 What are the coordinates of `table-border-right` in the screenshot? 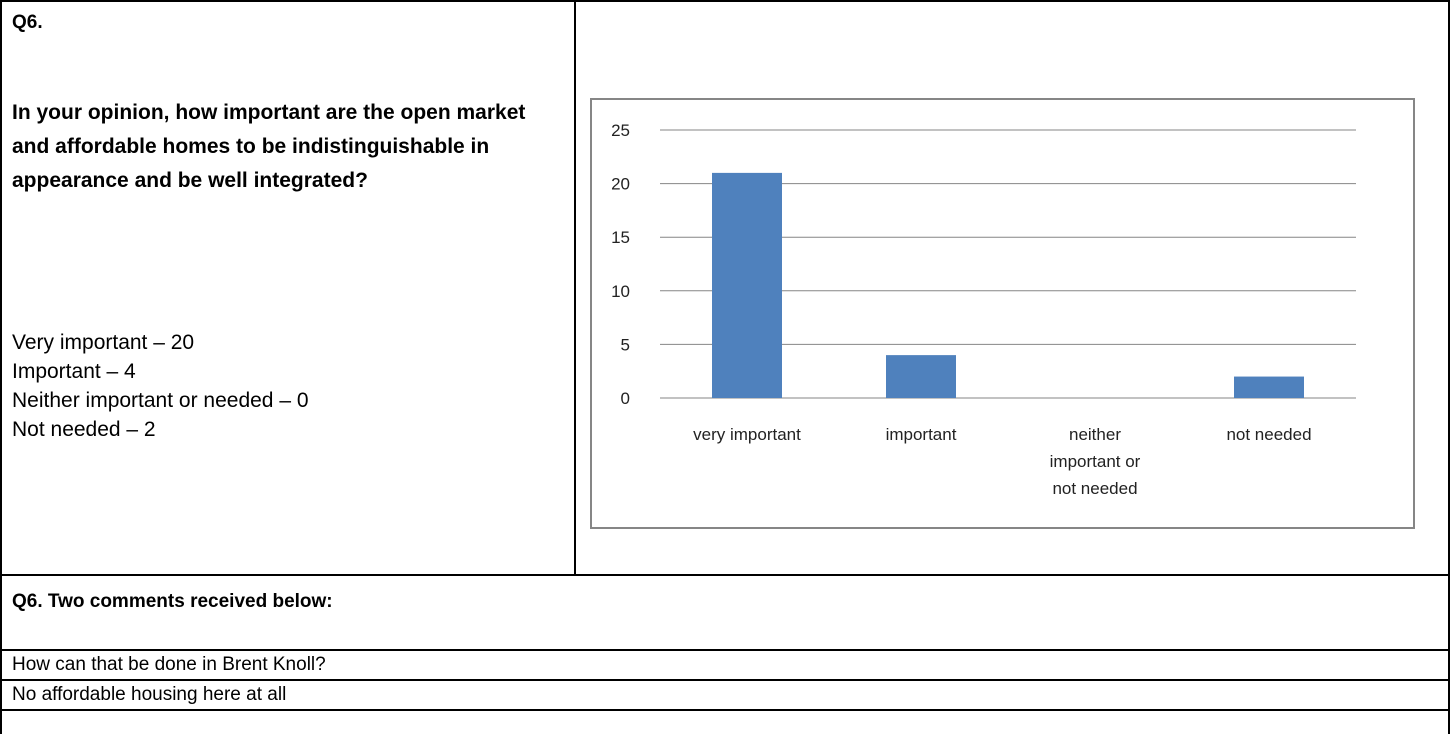 It's located at (1449, 367).